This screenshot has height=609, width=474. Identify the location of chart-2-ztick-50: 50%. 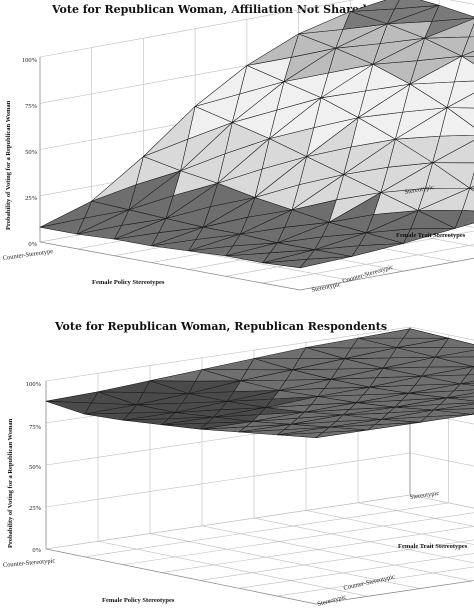
(35, 467).